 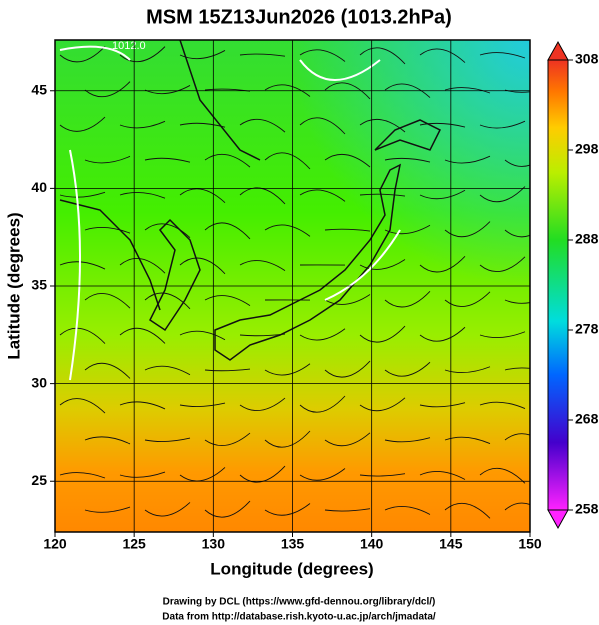 I want to click on x-tick-label: 140, so click(x=372, y=544).